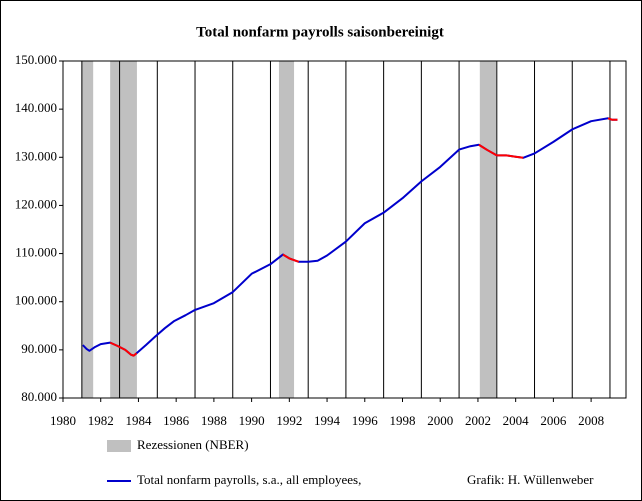 Image resolution: width=642 pixels, height=501 pixels. What do you see at coordinates (36, 203) in the screenshot?
I see `y-tick-label: 120.000` at bounding box center [36, 203].